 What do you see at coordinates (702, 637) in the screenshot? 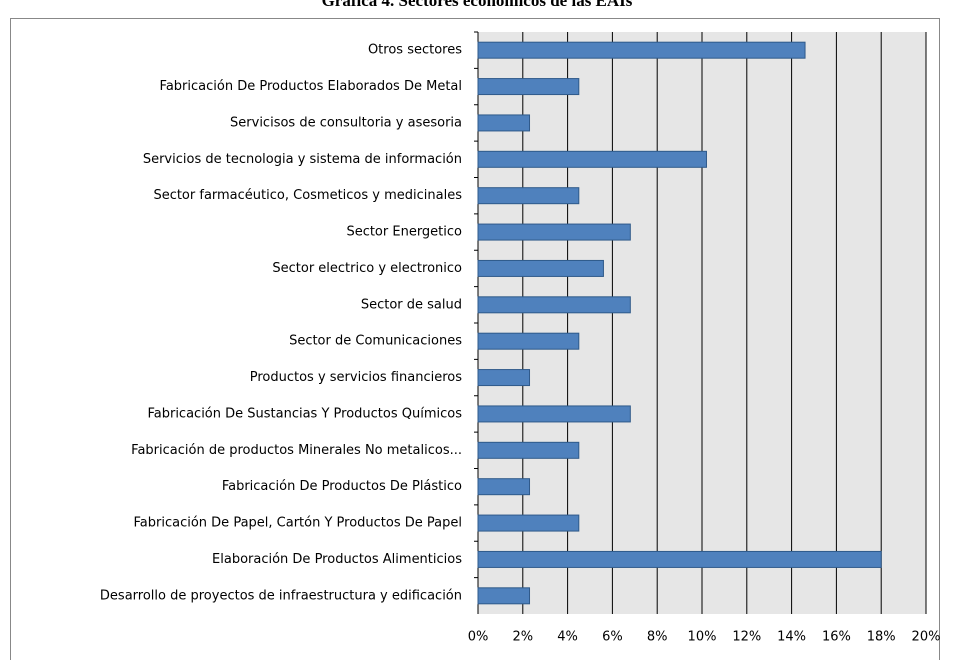
I see `x-tick-label: 10%` at bounding box center [702, 637].